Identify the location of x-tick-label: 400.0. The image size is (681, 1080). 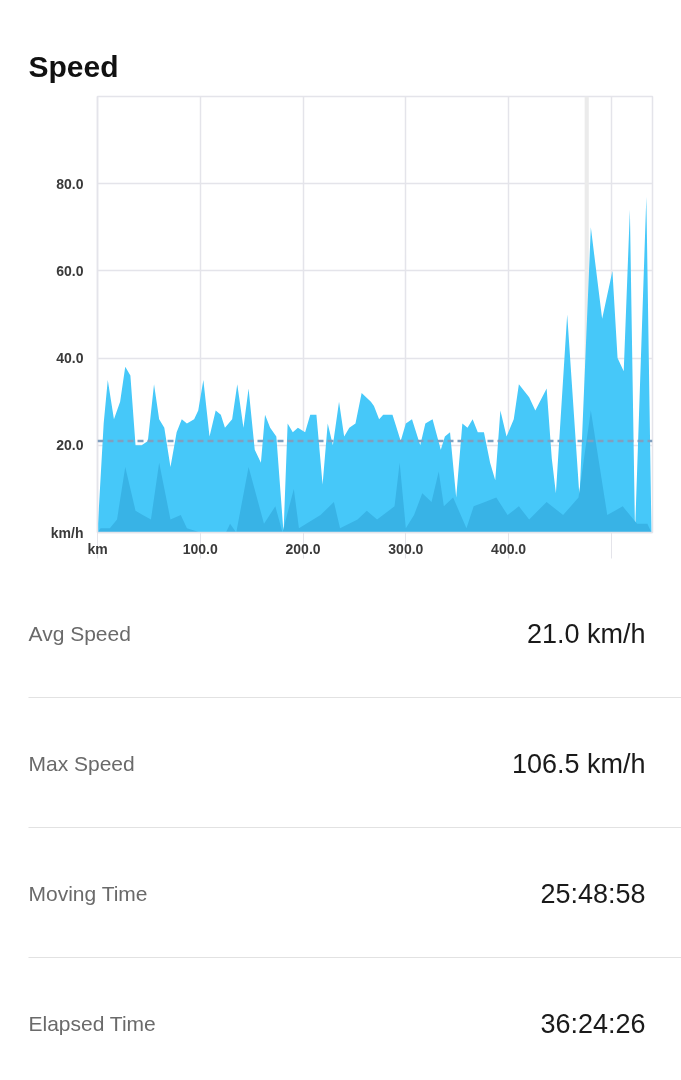
(509, 548).